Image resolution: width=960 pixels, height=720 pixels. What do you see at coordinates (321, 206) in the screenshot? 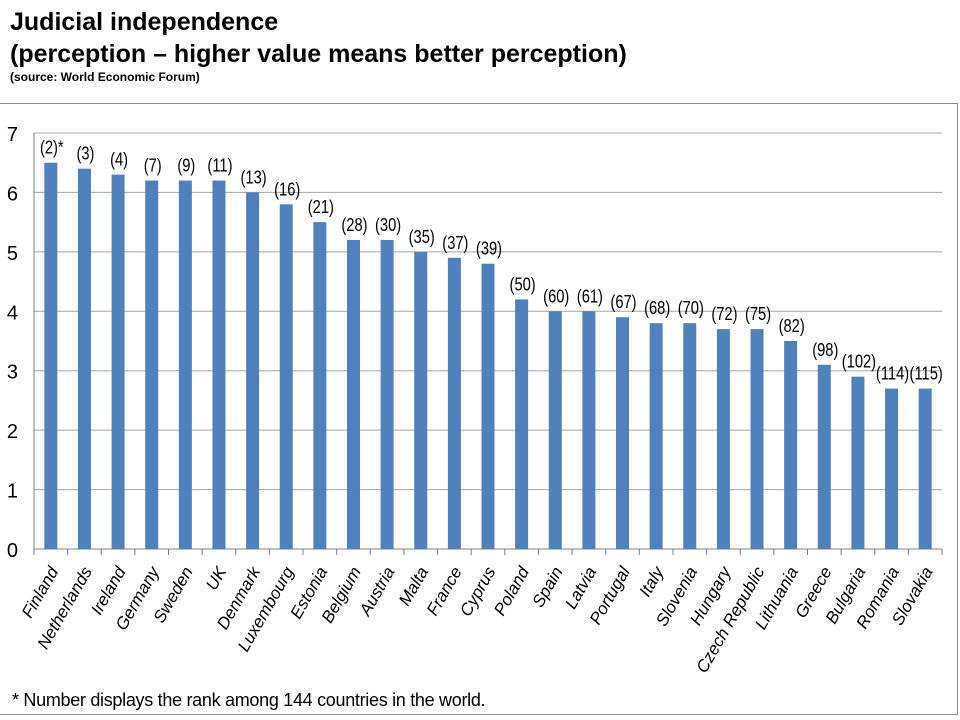
I see `data-label: (21)` at bounding box center [321, 206].